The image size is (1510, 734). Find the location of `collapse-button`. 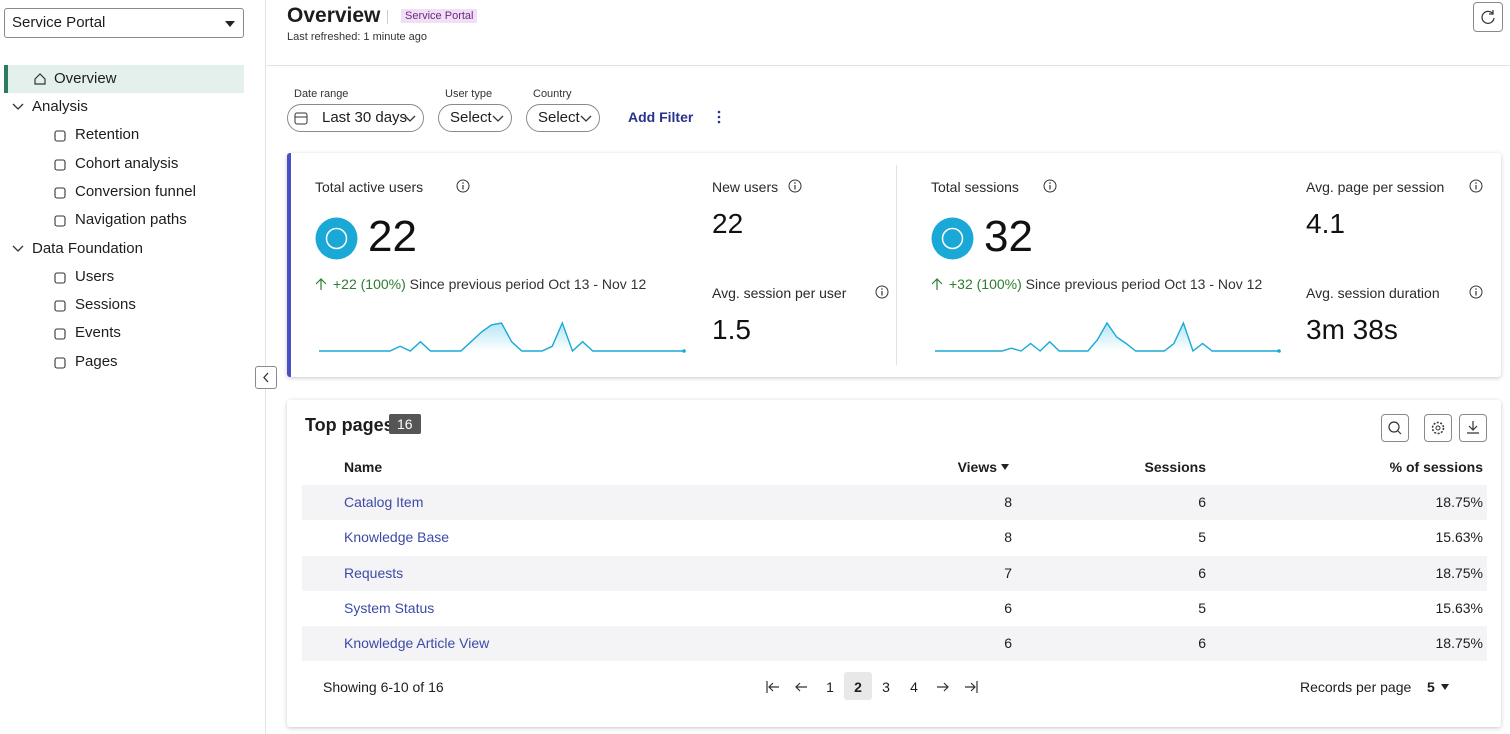

collapse-button is located at coordinates (266, 377).